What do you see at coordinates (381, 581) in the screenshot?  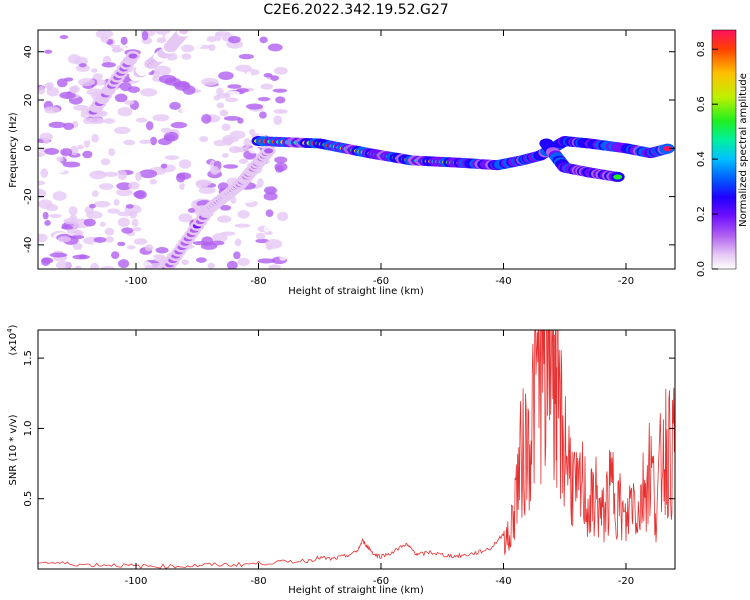 I see `x-tick-label: -60` at bounding box center [381, 581].